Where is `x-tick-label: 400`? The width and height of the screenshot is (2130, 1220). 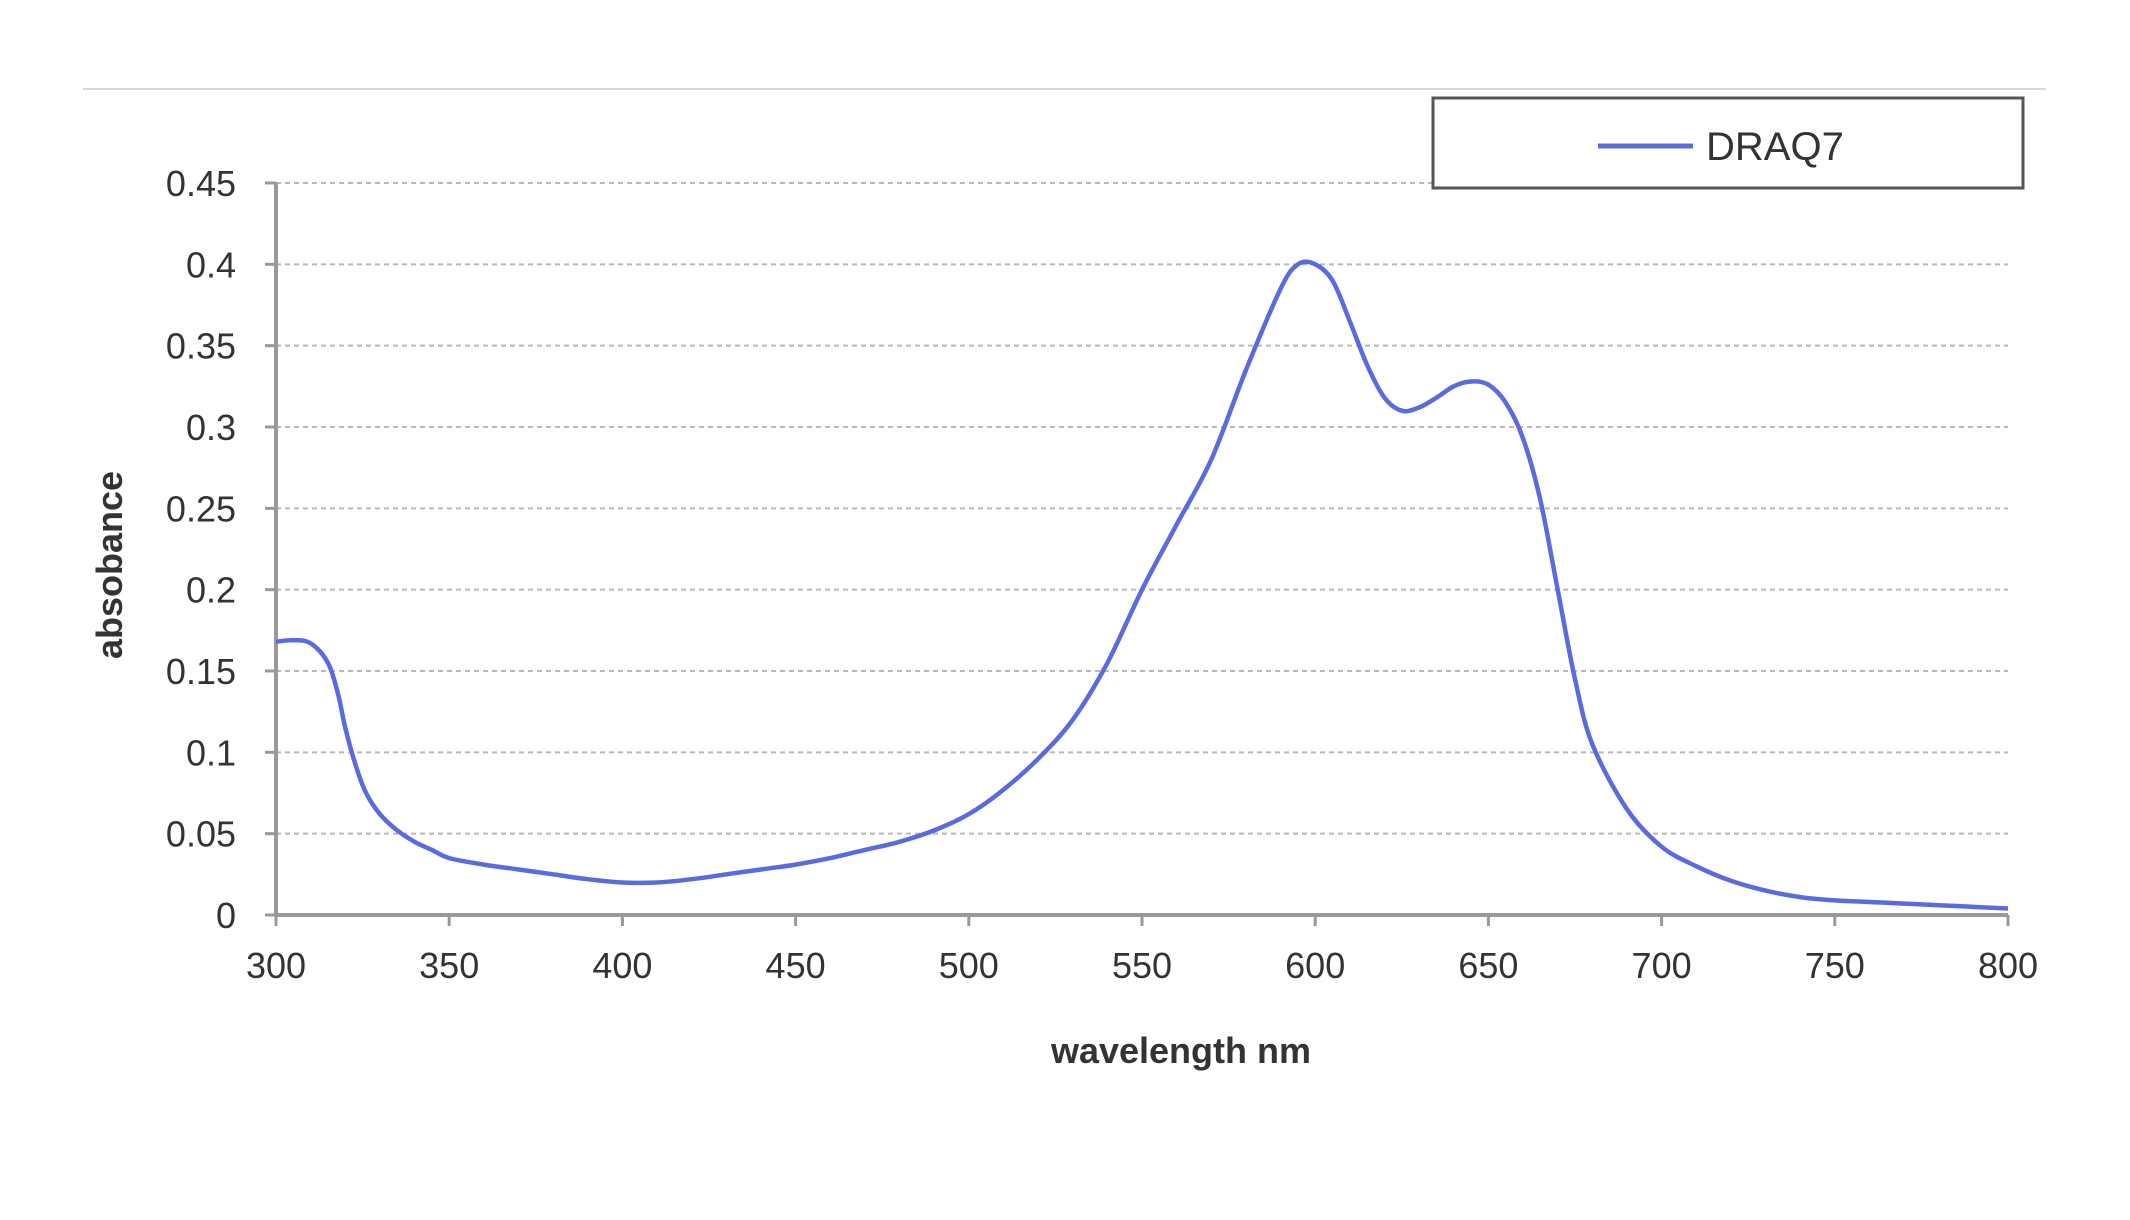
x-tick-label: 400 is located at coordinates (622, 965).